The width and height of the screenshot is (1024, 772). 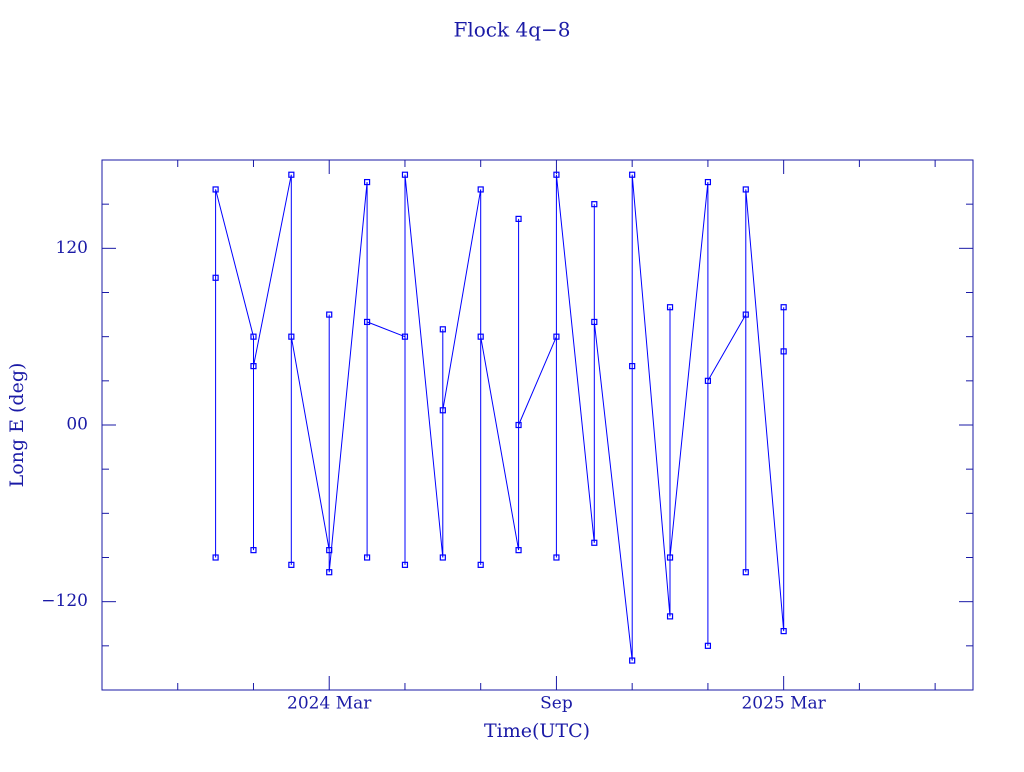 I want to click on x-tick-label: Sep, so click(x=556, y=704).